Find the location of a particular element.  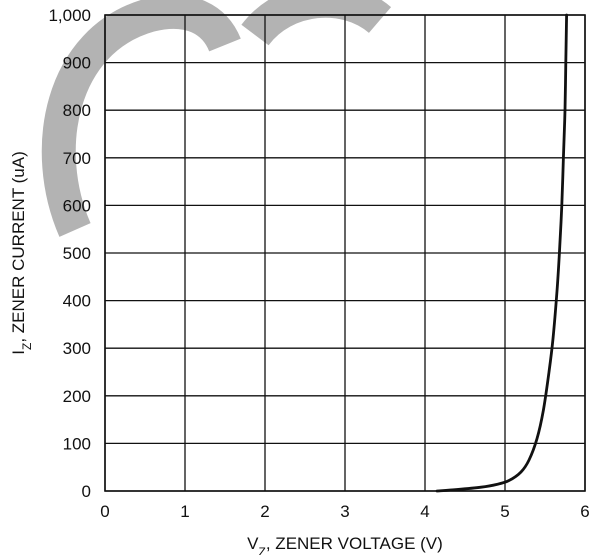

y-tick-label-9: 900 is located at coordinates (77, 63).